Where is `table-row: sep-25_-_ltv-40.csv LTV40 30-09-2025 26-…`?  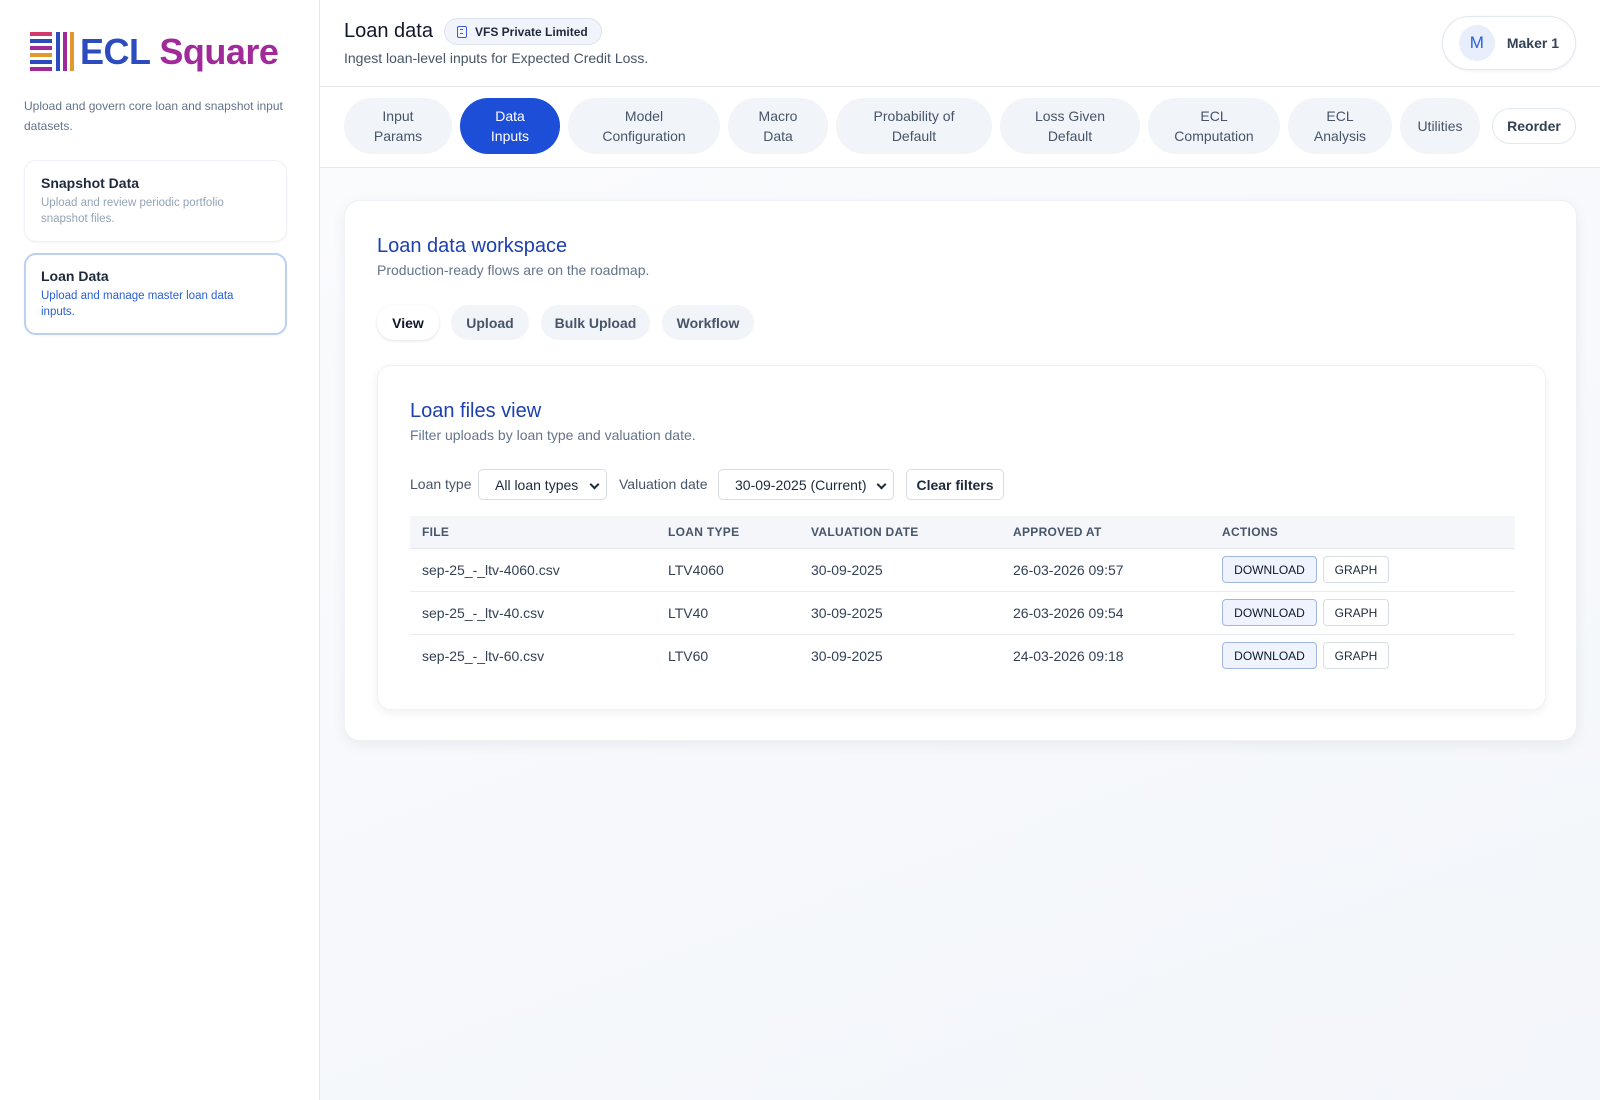
table-row: sep-25_-_ltv-40.csv LTV40 30-09-2025 26-… is located at coordinates (962, 613).